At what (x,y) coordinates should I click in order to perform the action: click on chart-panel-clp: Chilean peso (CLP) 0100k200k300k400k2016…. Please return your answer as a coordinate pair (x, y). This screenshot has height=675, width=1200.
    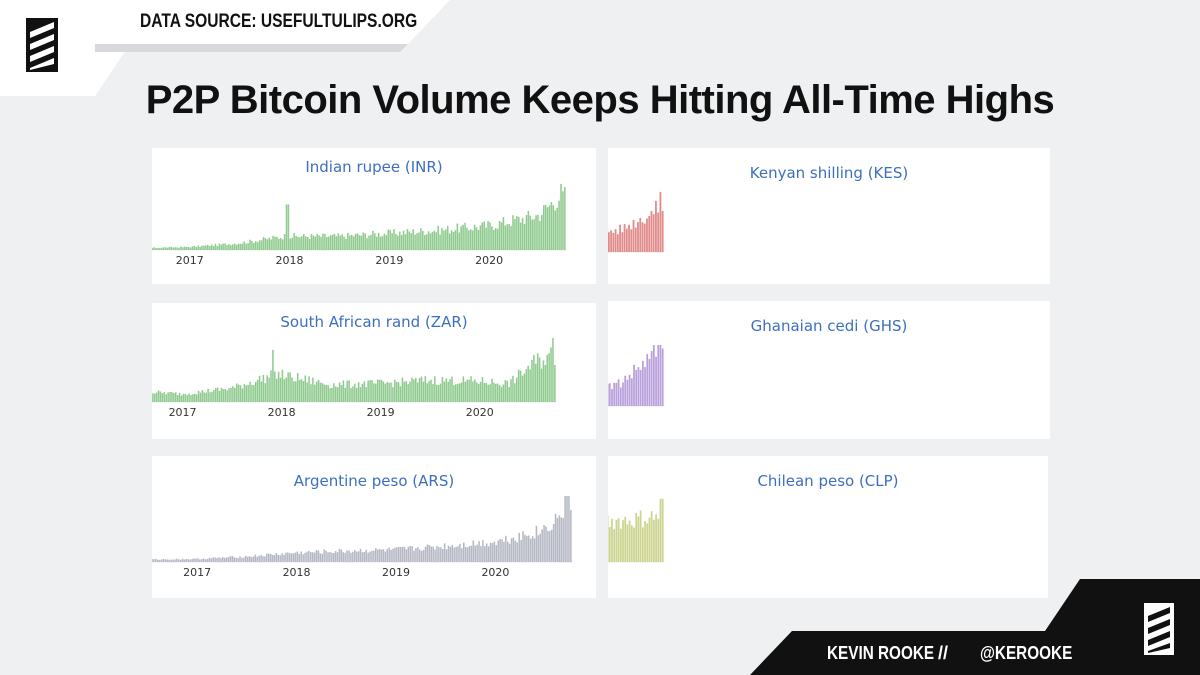
    Looking at the image, I should click on (828, 527).